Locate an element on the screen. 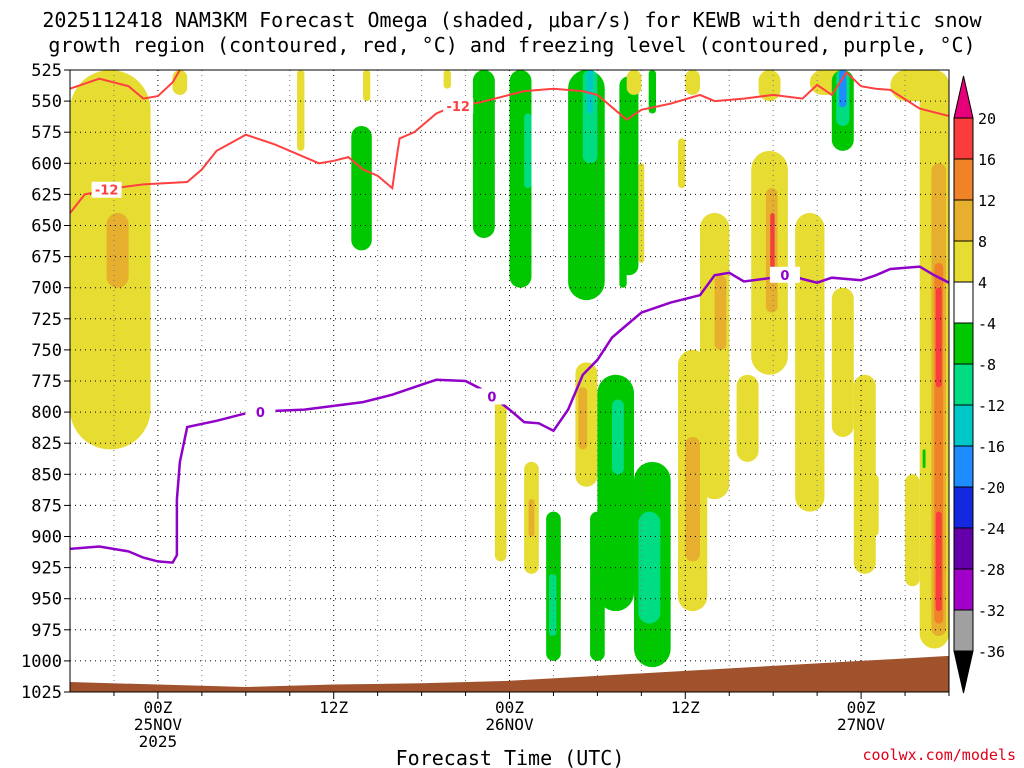 This screenshot has height=768, width=1024. colorbar-label: -8 is located at coordinates (987, 365).